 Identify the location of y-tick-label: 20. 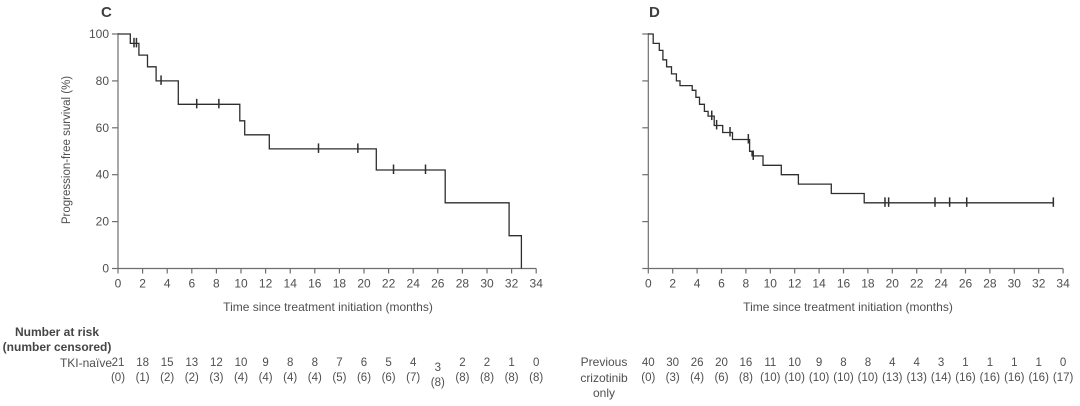
(103, 222).